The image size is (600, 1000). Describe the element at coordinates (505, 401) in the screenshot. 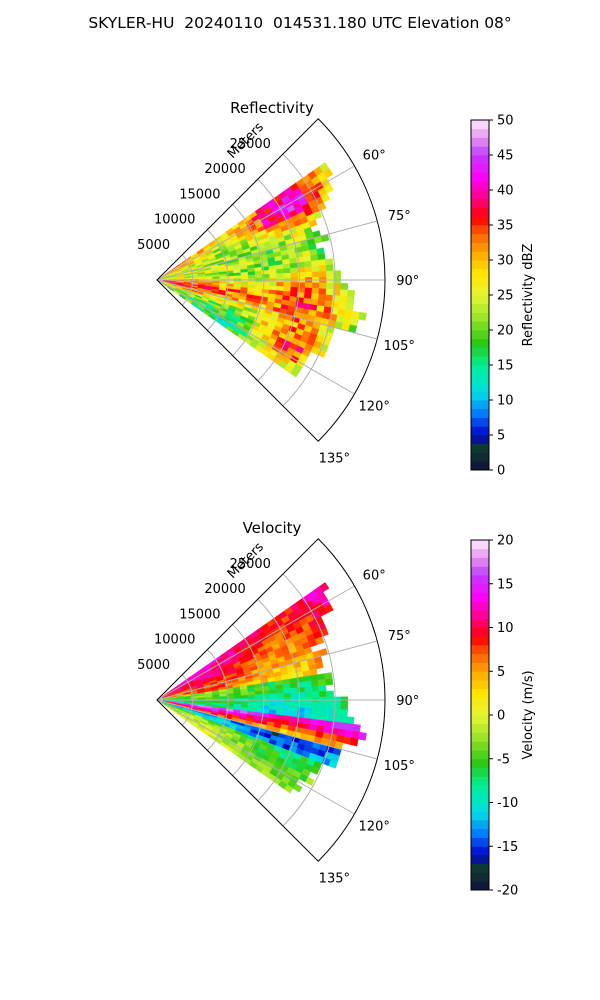

I see `colorbar-tick-label: 10` at that location.